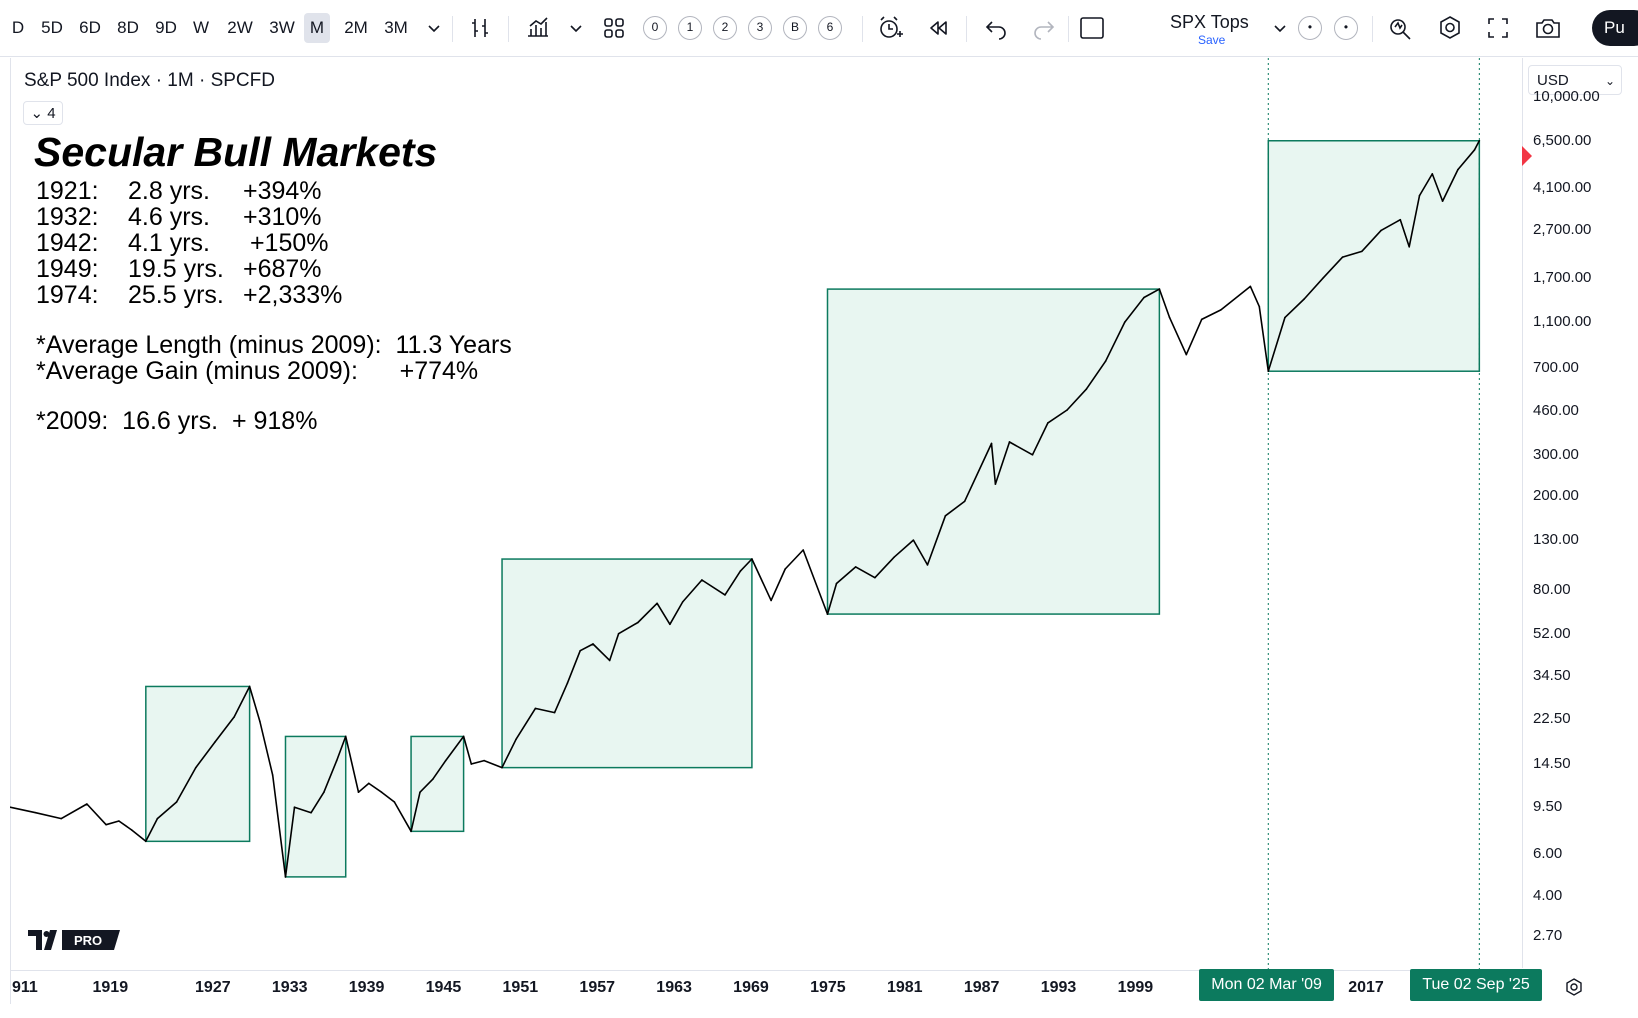 The width and height of the screenshot is (1638, 1018). What do you see at coordinates (282, 27) in the screenshot?
I see `interval-3w: 3W` at bounding box center [282, 27].